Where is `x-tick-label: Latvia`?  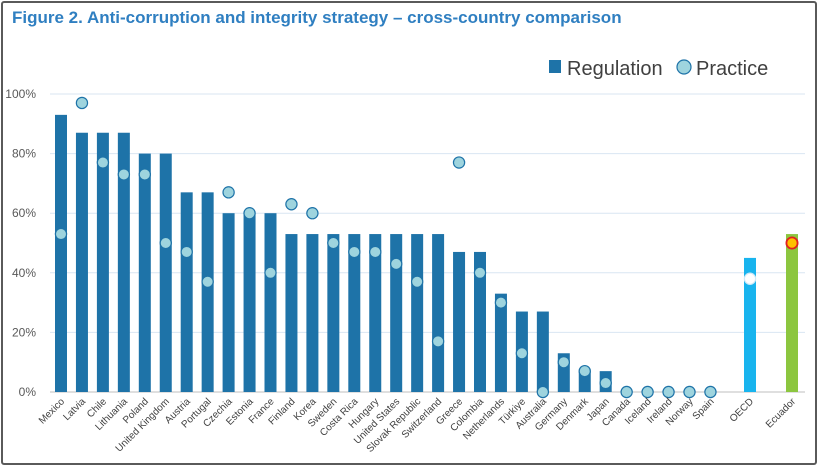 x-tick-label: Latvia is located at coordinates (74, 409).